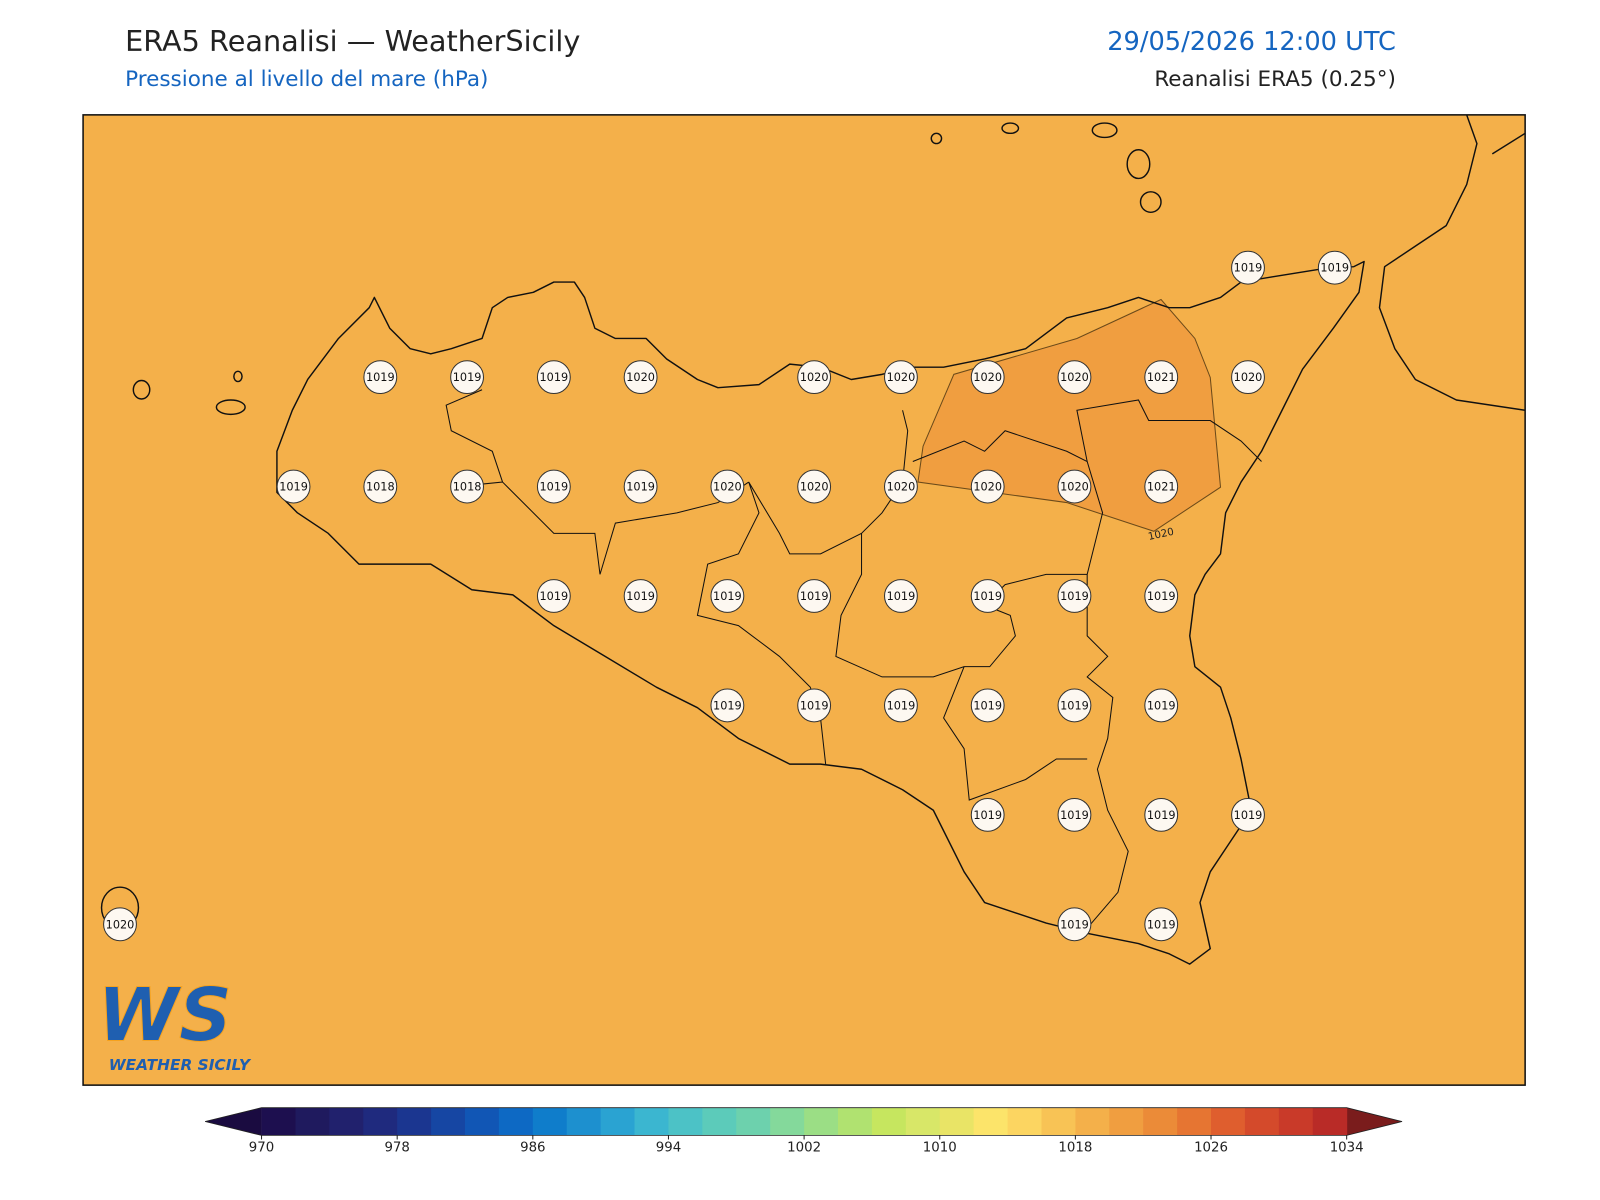 This screenshot has height=1200, width=1600. Describe the element at coordinates (306, 79) in the screenshot. I see `subtitle: Pressione al livello del mare (hPa)` at that location.